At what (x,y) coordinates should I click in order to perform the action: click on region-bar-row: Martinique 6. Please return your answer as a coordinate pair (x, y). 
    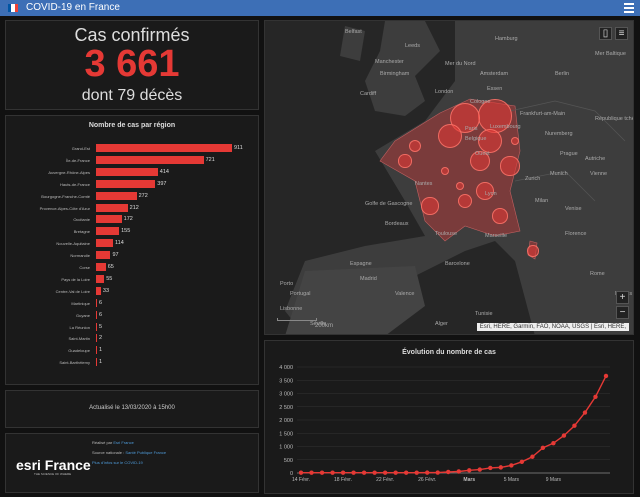
    Looking at the image, I should click on (133, 302).